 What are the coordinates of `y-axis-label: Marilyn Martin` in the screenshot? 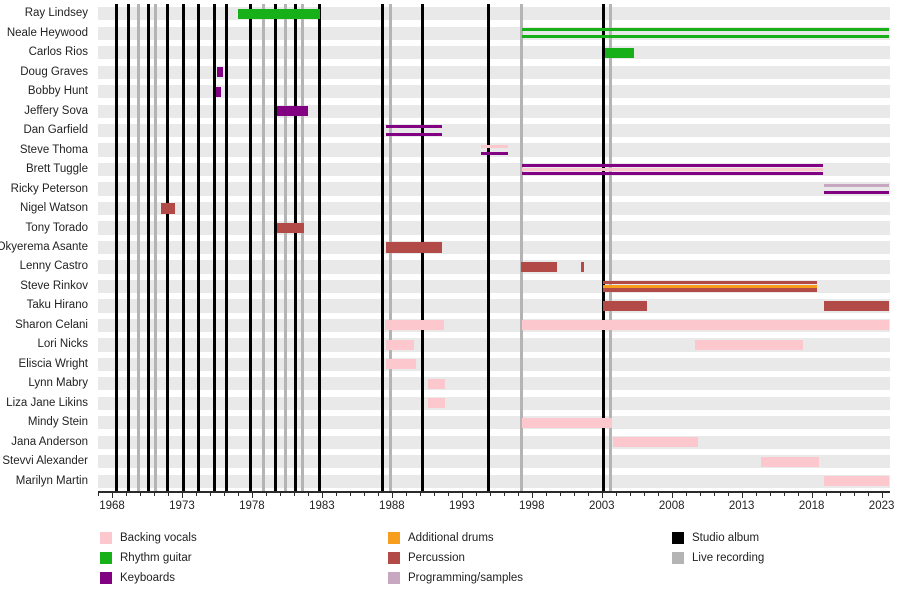 It's located at (51, 480).